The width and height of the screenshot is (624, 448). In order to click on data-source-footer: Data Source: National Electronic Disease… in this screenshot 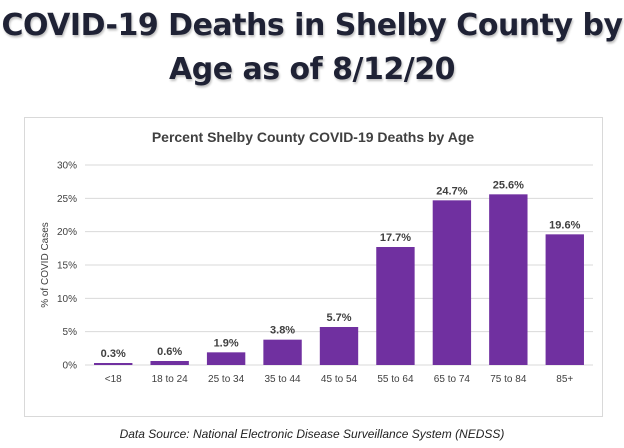, I will do `click(312, 434)`.